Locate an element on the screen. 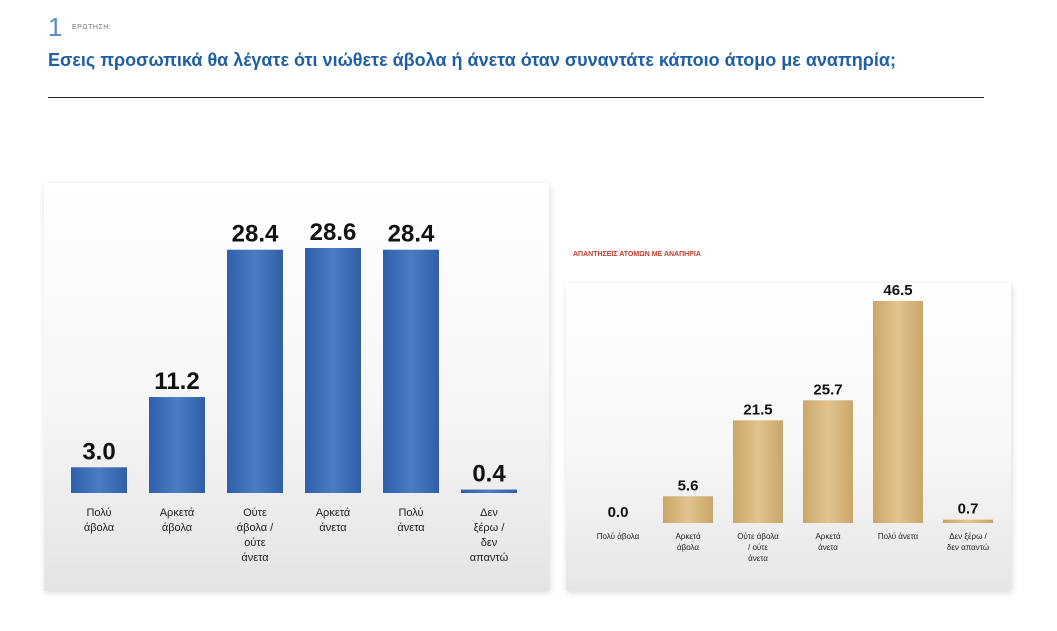 The height and width of the screenshot is (631, 1057). value-label: 3.0 is located at coordinates (98, 451).